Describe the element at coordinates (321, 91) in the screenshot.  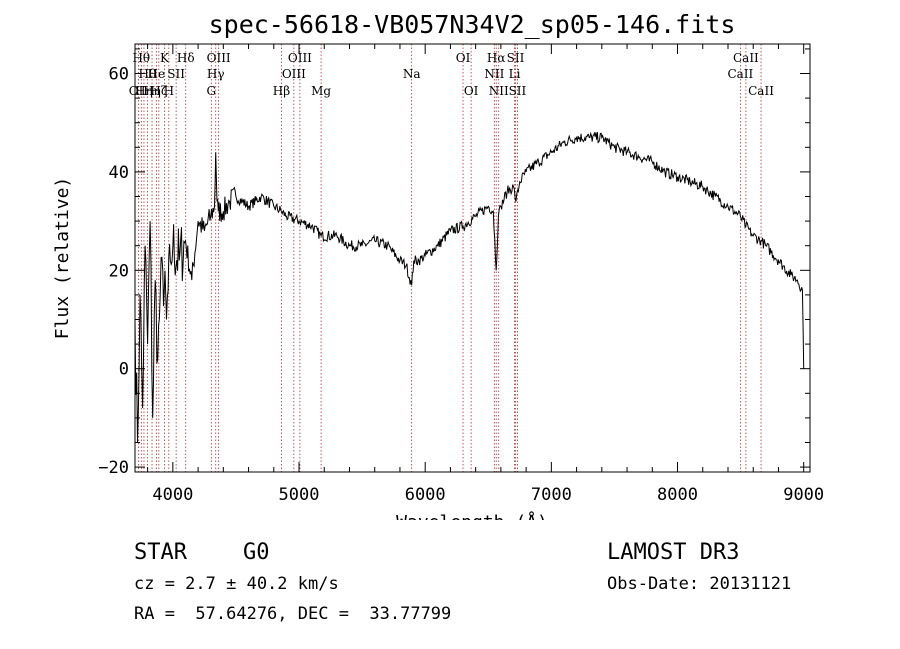
I see `line-marker-label: Mg` at that location.